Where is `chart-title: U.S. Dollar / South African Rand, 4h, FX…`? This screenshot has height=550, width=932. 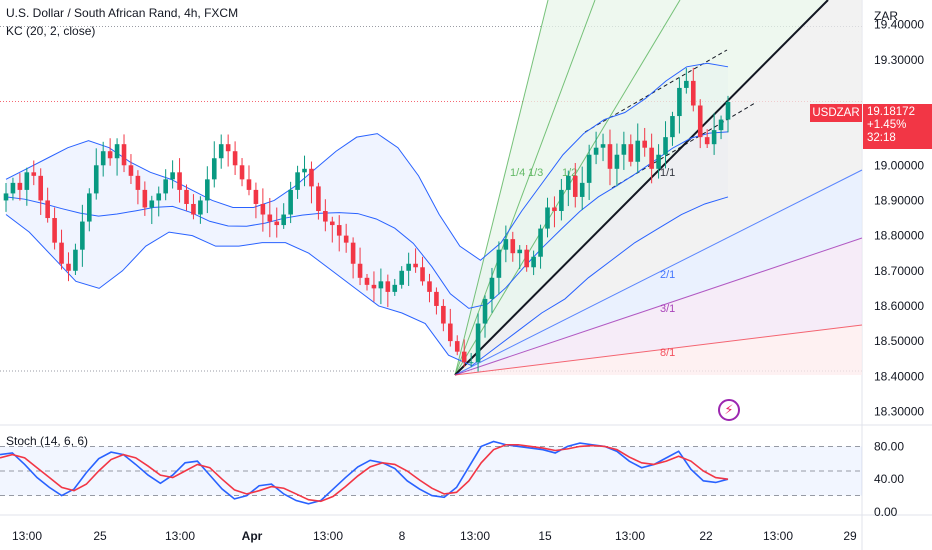
chart-title: U.S. Dollar / South African Rand, 4h, FX… is located at coordinates (122, 13).